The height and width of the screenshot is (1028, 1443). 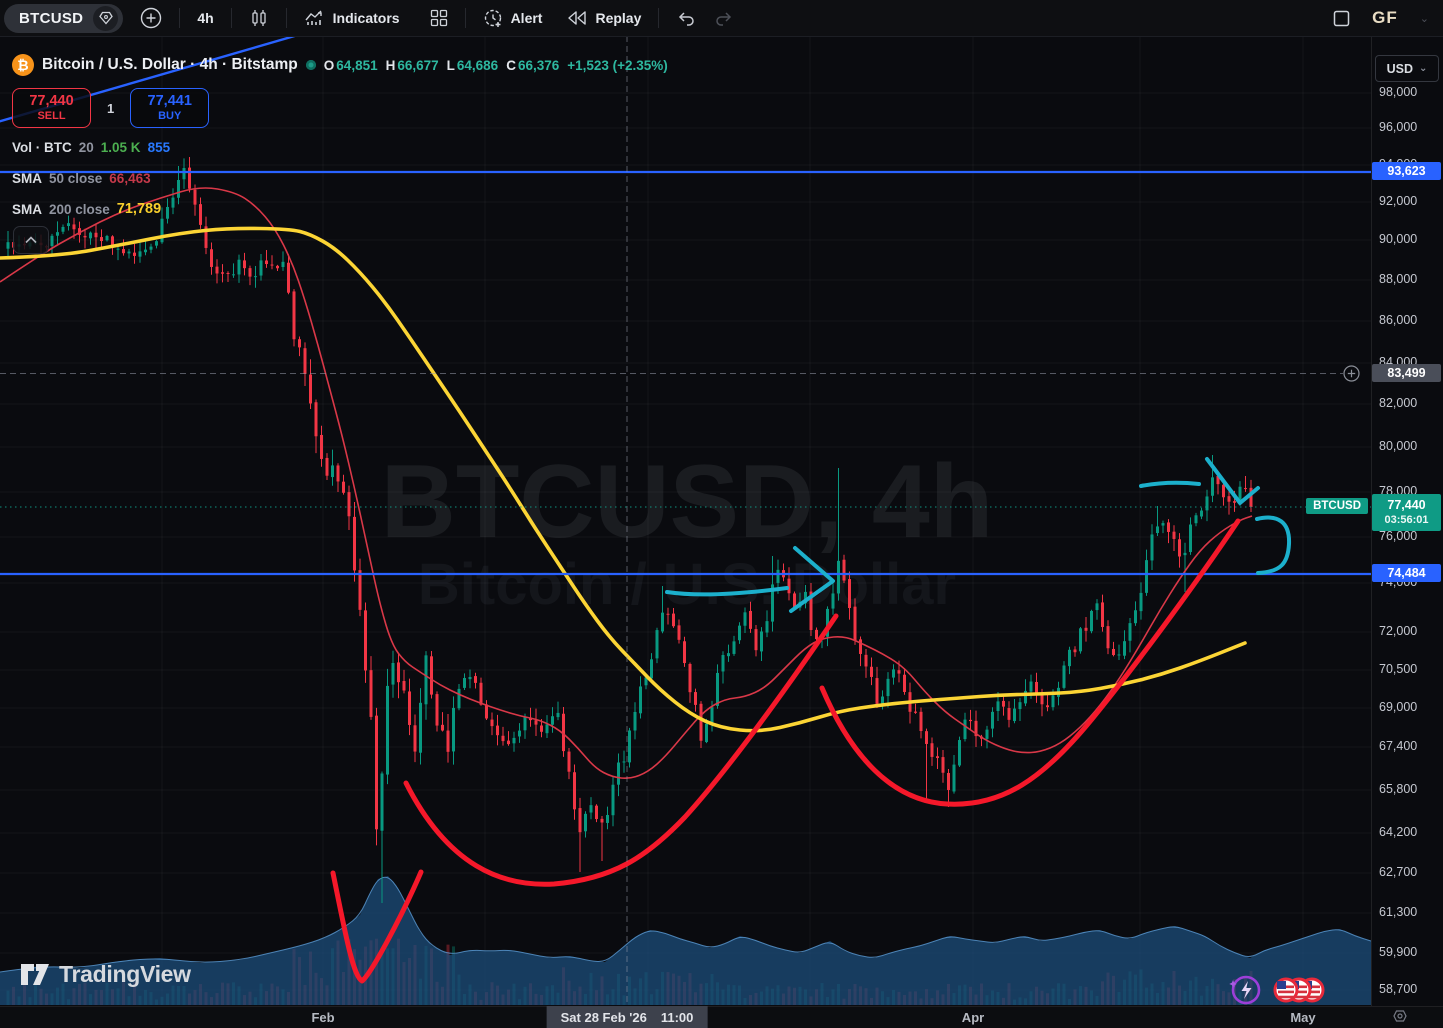 I want to click on redo-button, so click(x=724, y=18).